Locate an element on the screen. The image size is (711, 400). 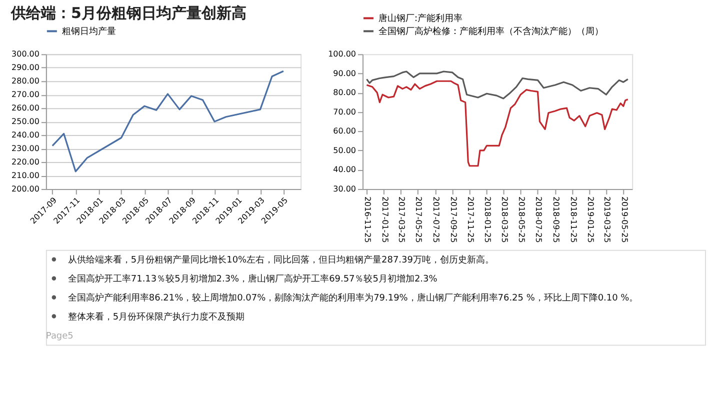
y-tick-label: 60.00 is located at coordinates (344, 131).